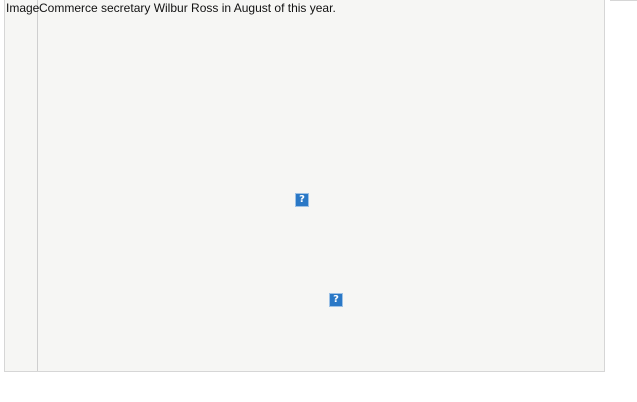 This screenshot has height=402, width=637. Describe the element at coordinates (23, 8) in the screenshot. I see `image-label: Image` at that location.